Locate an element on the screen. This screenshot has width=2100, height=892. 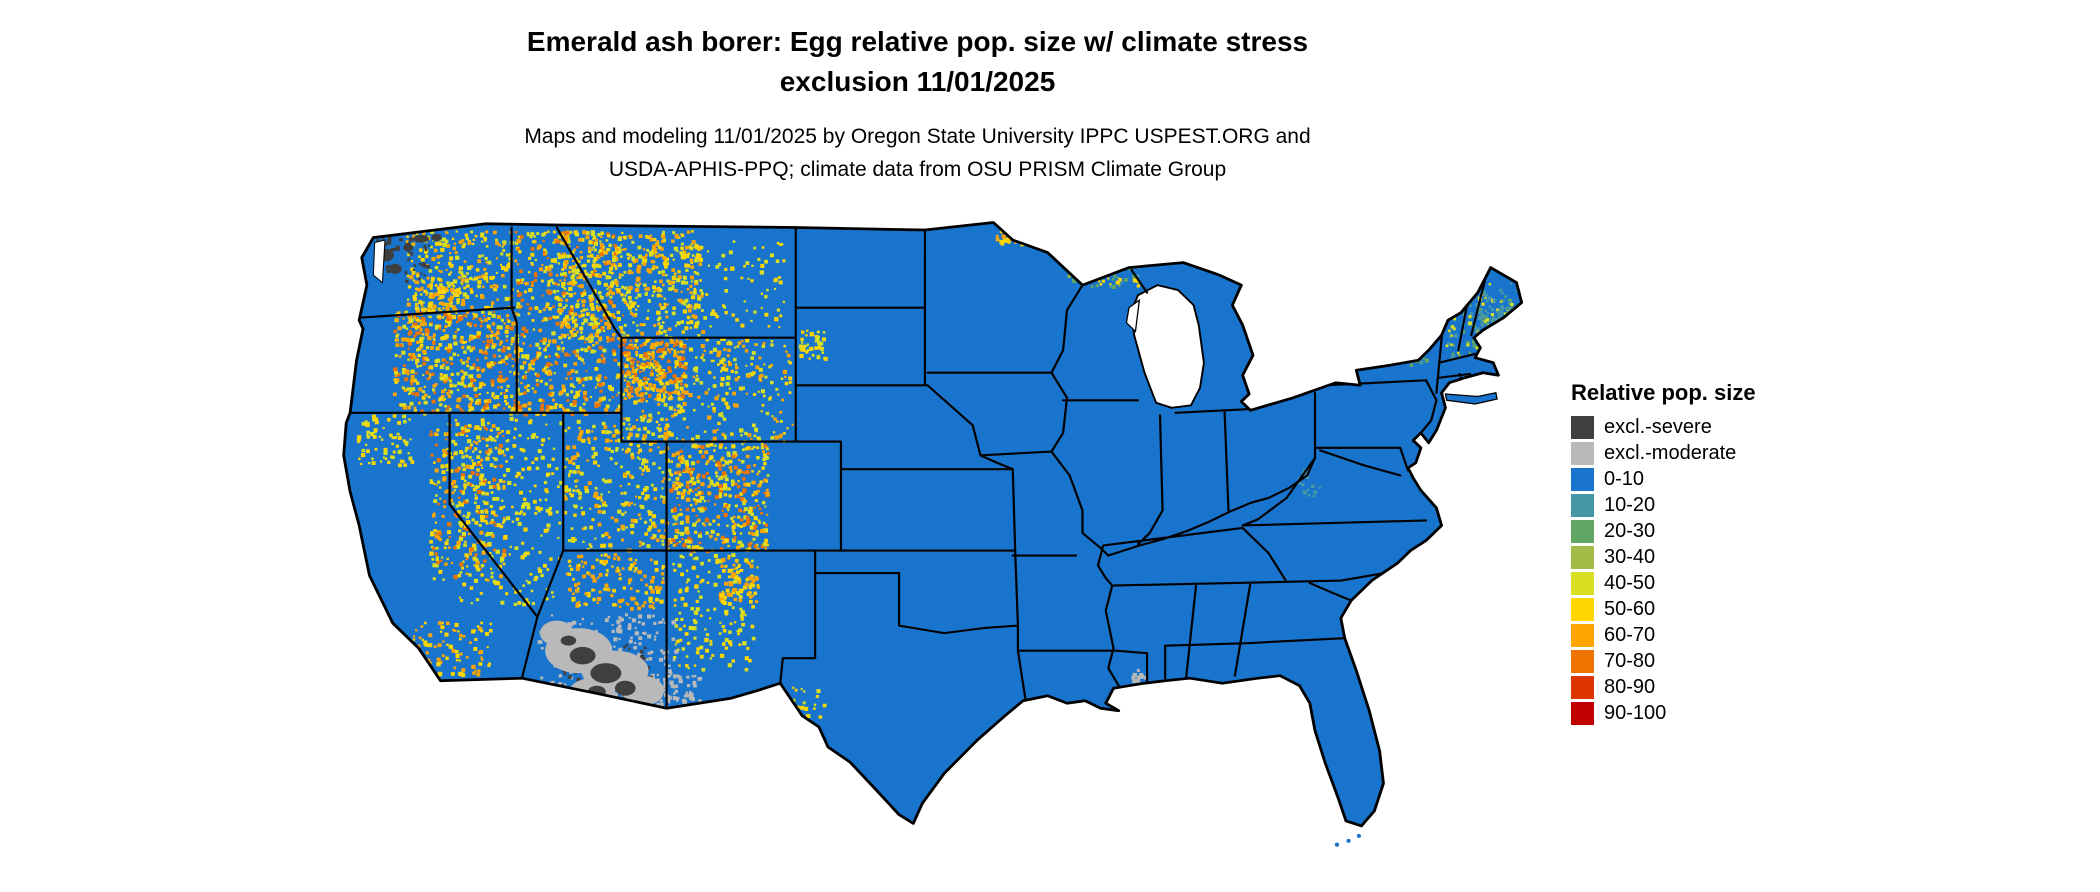
legend-row: excl.-severe is located at coordinates (1691, 427).